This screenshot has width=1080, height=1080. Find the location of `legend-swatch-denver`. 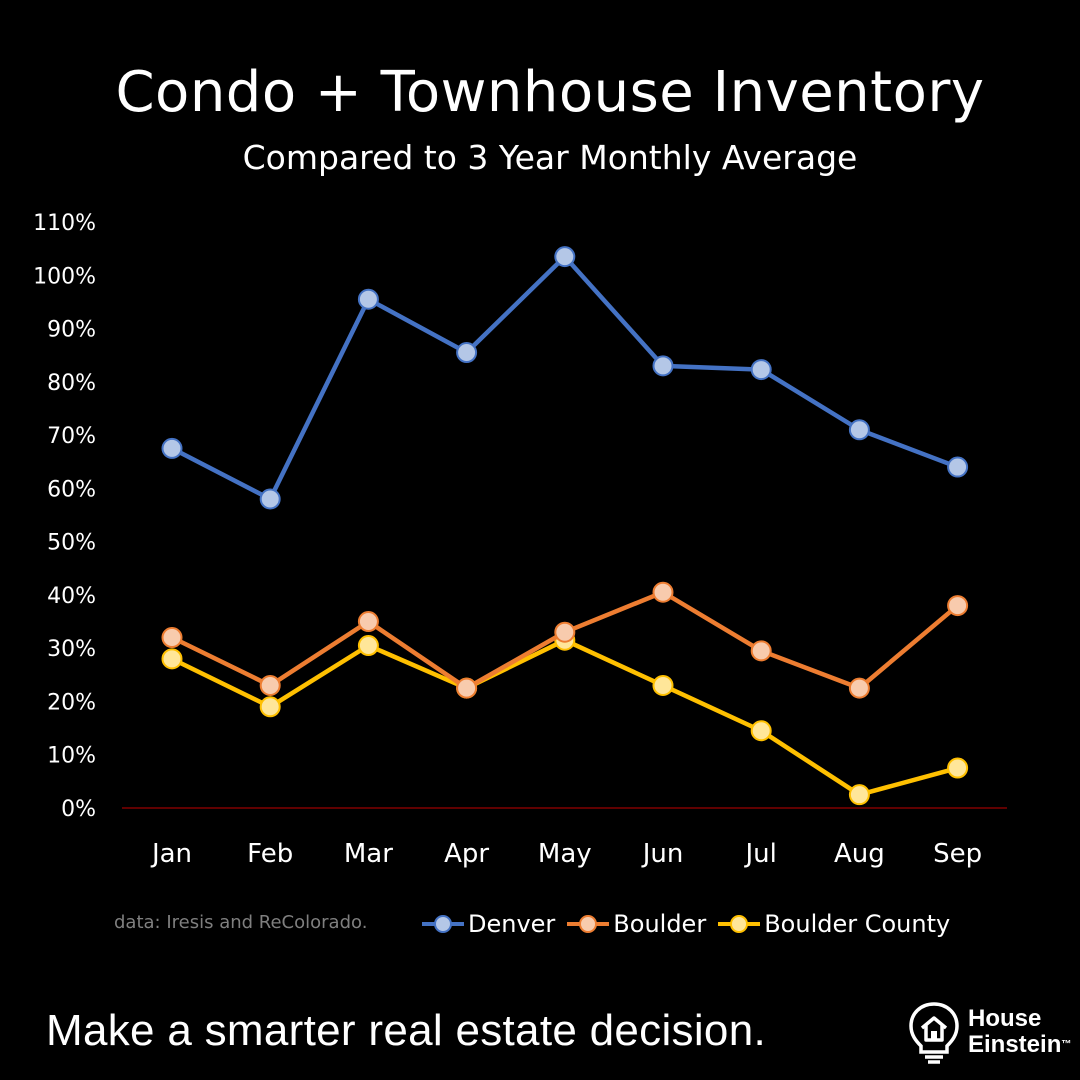

legend-swatch-denver is located at coordinates (443, 924).